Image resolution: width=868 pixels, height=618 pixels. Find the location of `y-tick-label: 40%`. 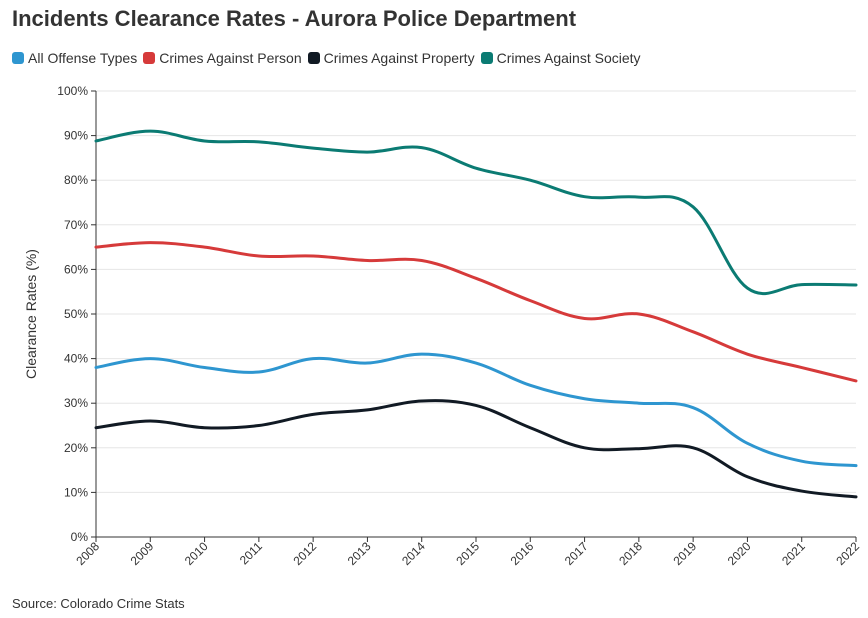

y-tick-label: 40% is located at coordinates (76, 359).